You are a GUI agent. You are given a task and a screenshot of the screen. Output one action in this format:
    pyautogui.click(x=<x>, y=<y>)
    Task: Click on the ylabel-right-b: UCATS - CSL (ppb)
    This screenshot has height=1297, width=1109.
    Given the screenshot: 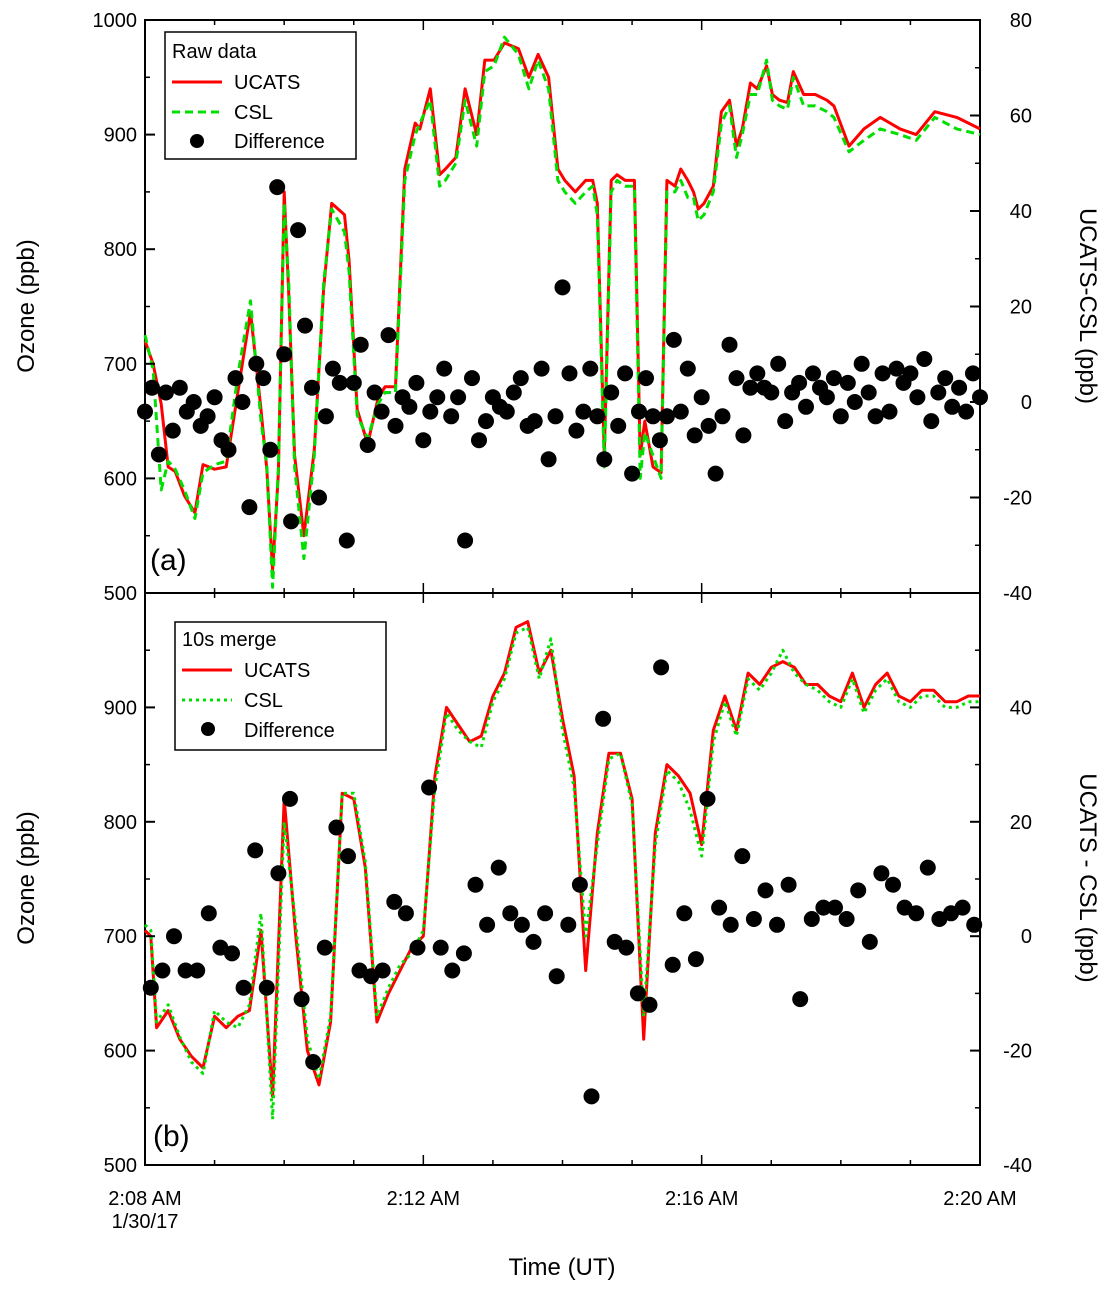 What is the action you would take?
    pyautogui.click(x=1087, y=877)
    